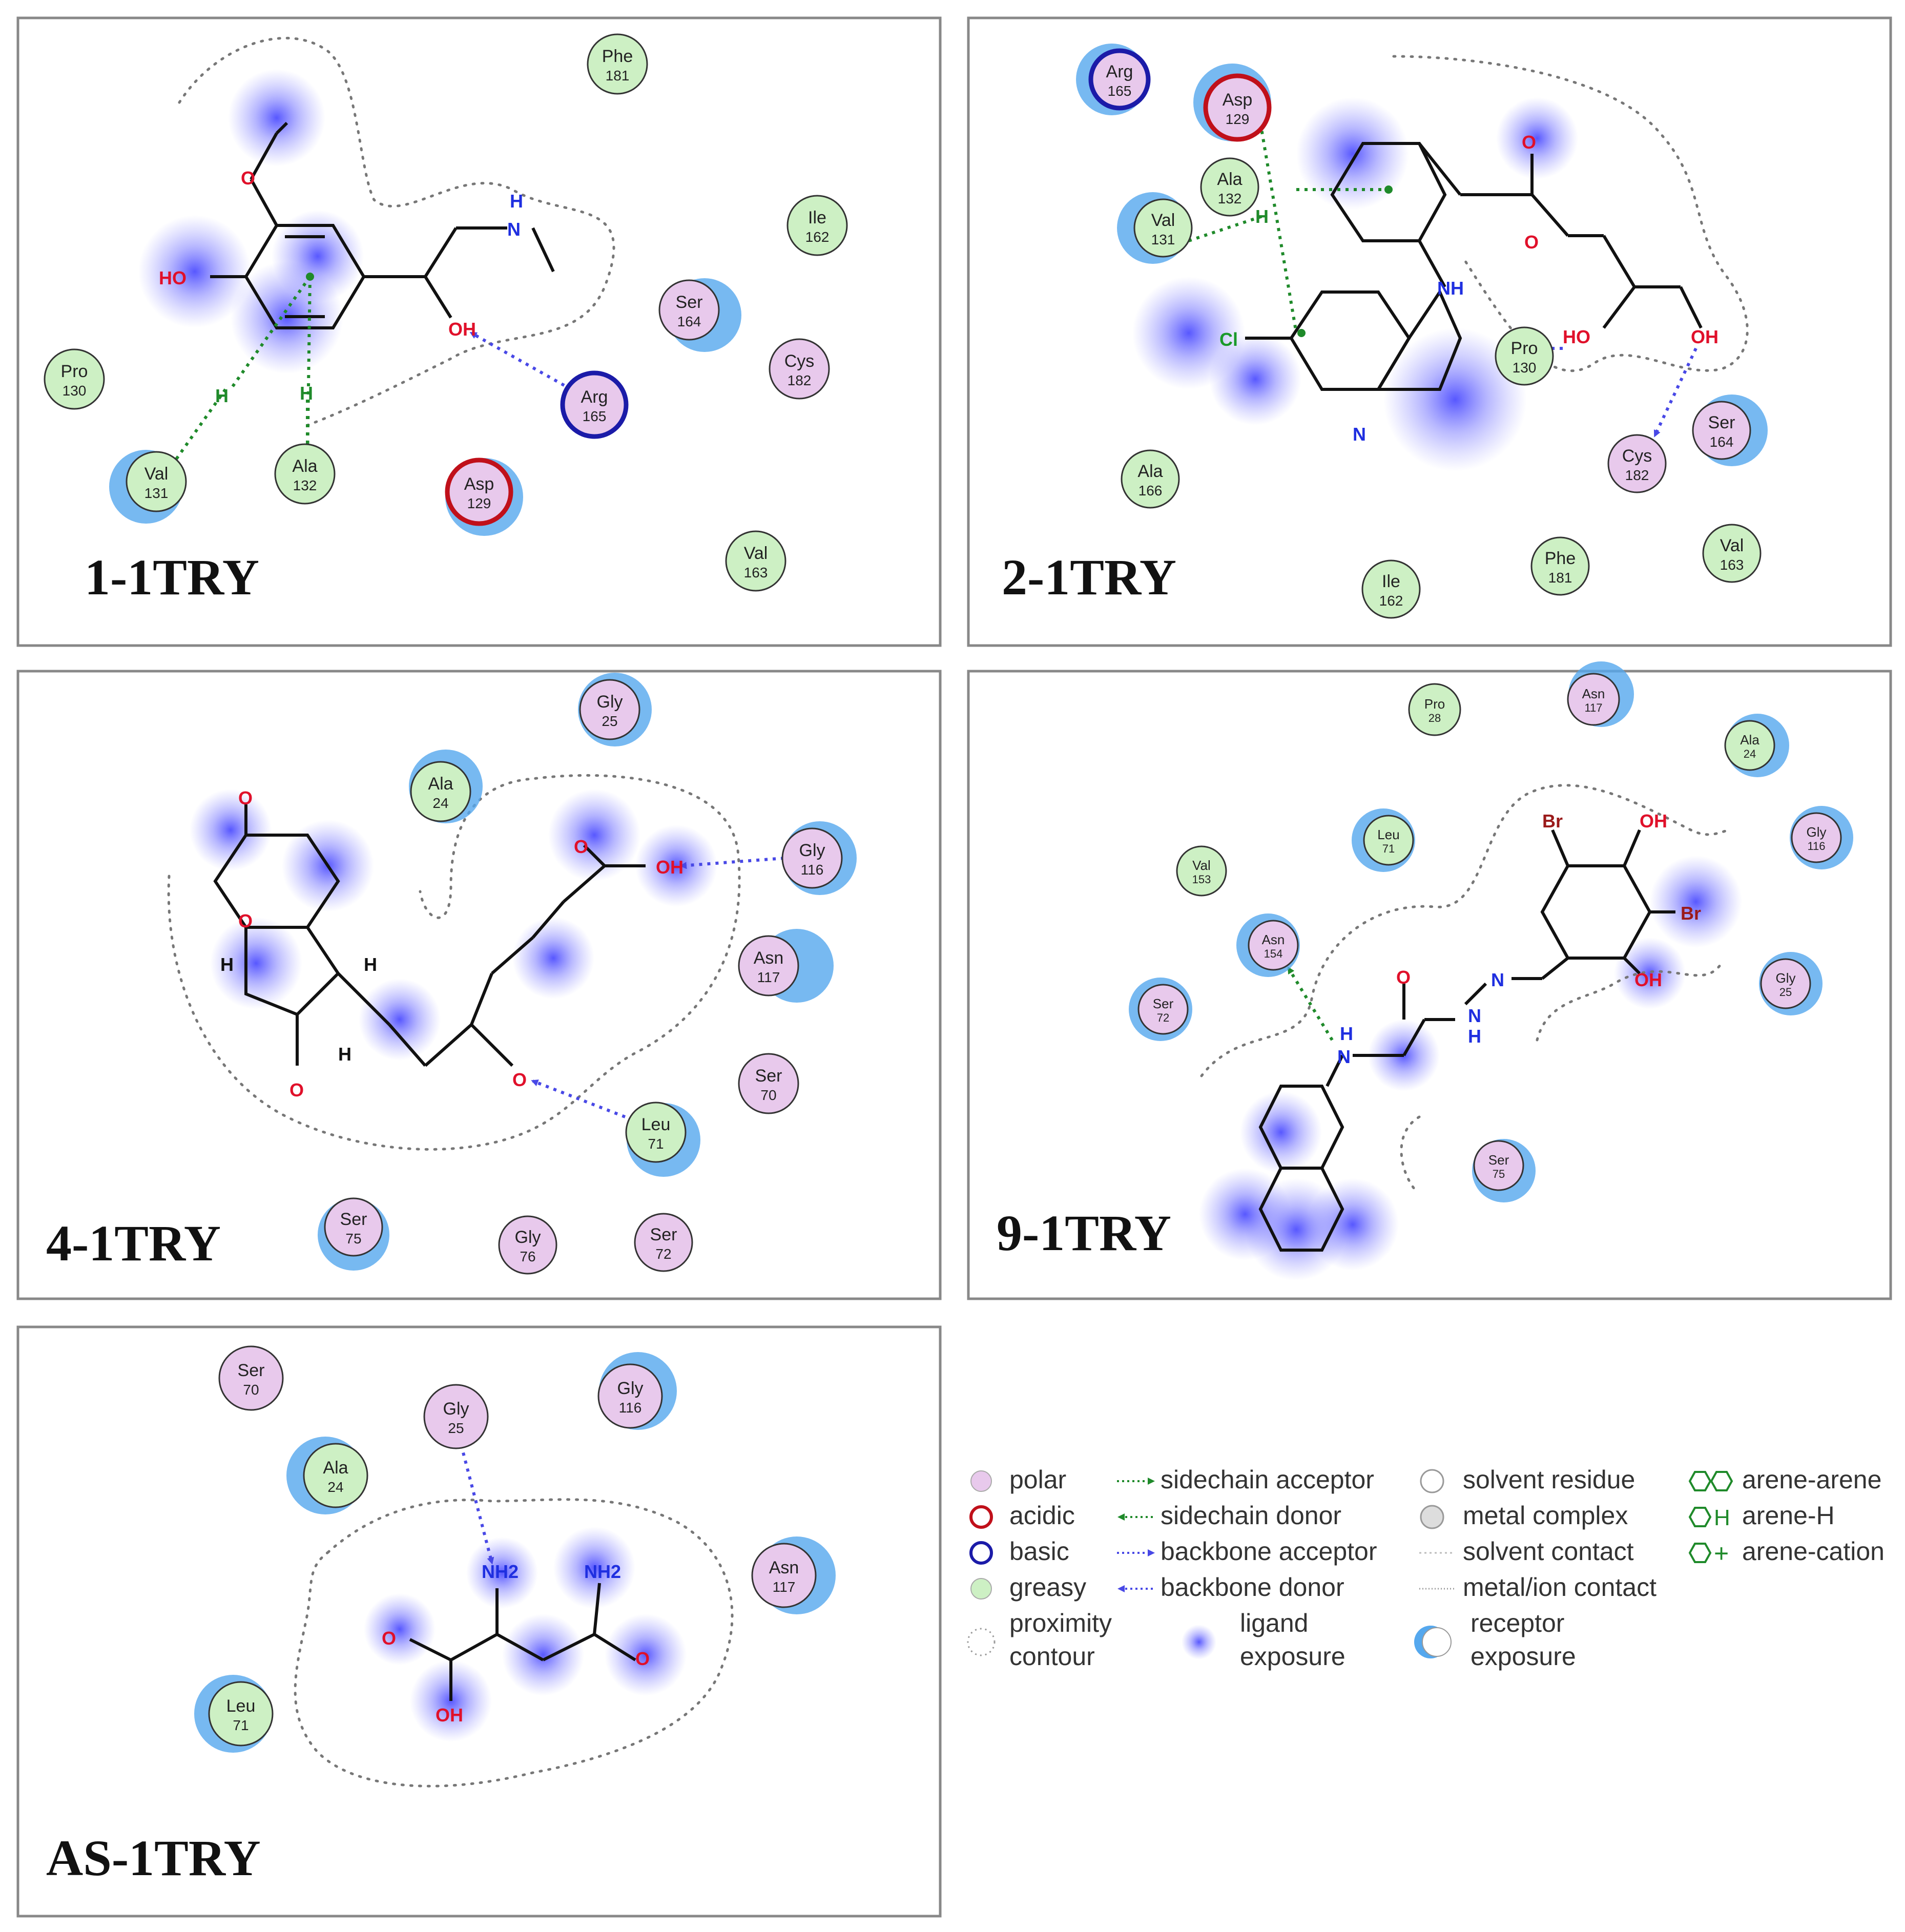  I want to click on ligand-exposure, so click(525, 1634).